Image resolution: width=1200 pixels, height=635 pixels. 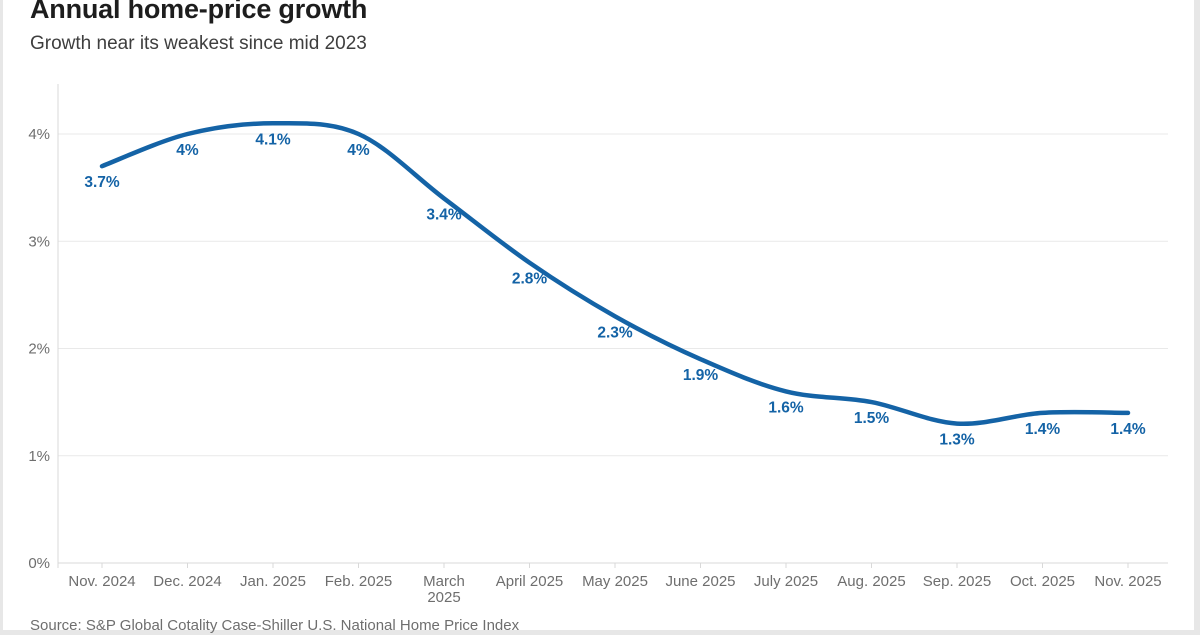 What do you see at coordinates (199, 12) in the screenshot?
I see `chart-title: Annual home-price growth` at bounding box center [199, 12].